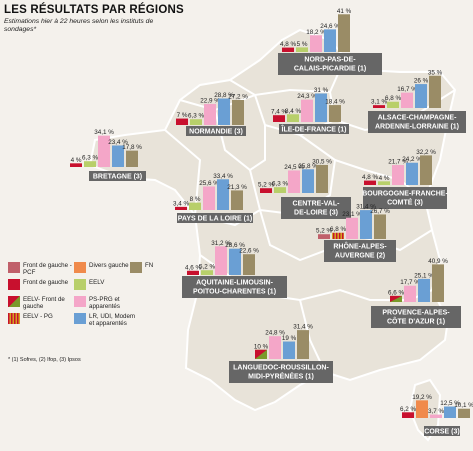 The image size is (473, 451). Describe the element at coordinates (14, 318) in the screenshot. I see `legend-swatch-eelv_pg` at that location.